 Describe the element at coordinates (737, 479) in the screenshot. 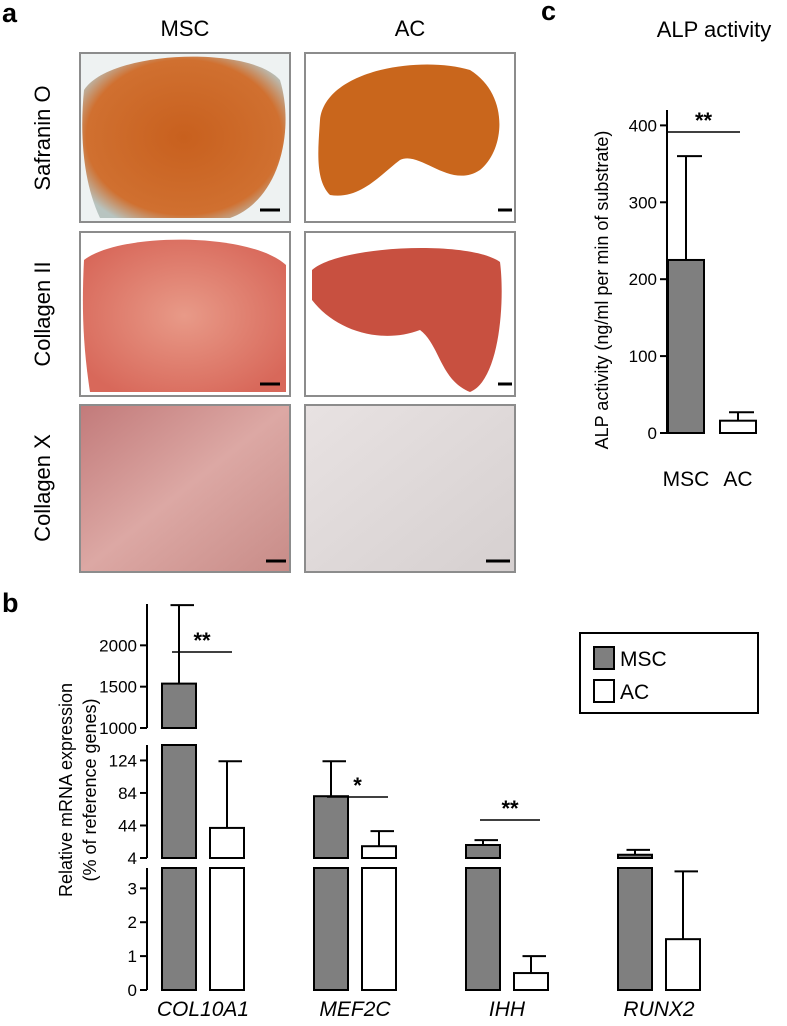

I see `x-tick-label: AC` at that location.